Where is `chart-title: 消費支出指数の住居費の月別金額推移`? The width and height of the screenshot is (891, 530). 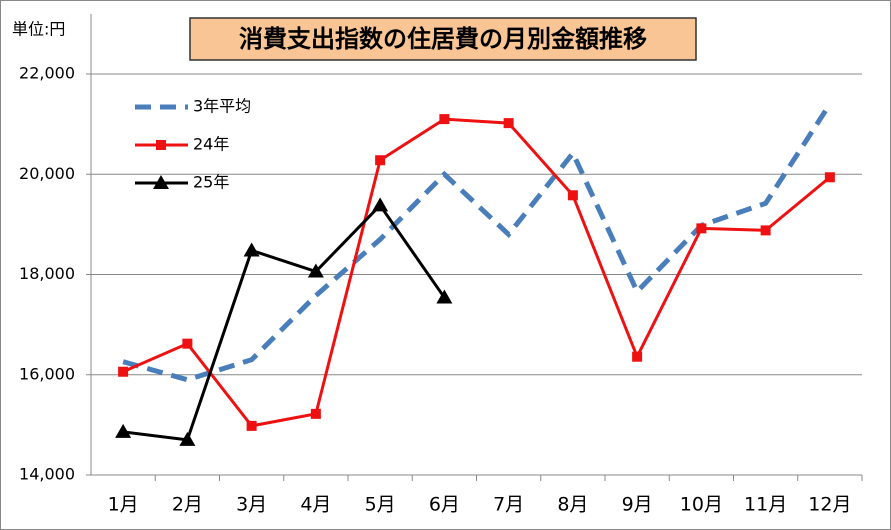 chart-title: 消費支出指数の住居費の月別金額推移 is located at coordinates (443, 39).